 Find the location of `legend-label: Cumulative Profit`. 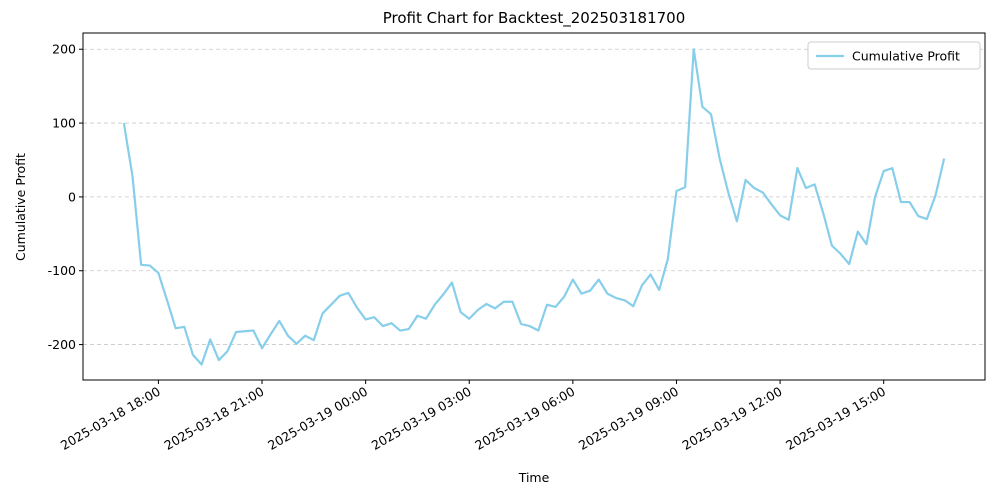

legend-label: Cumulative Profit is located at coordinates (906, 56).